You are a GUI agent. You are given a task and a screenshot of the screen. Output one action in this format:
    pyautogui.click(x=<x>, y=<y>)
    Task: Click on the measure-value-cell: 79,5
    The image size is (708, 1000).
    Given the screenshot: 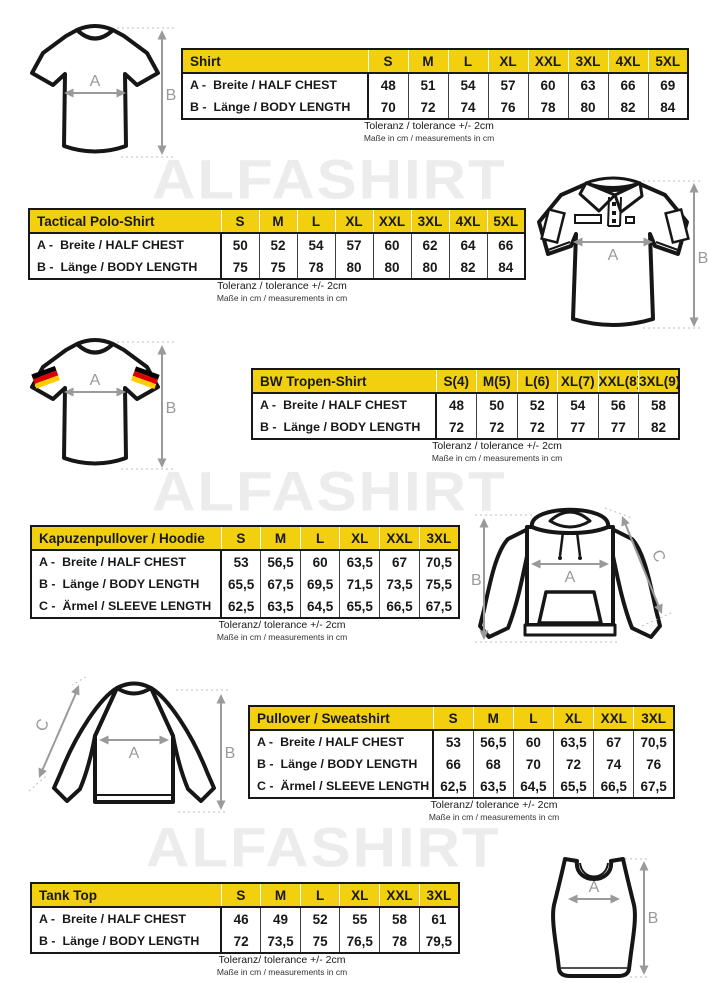 What is the action you would take?
    pyautogui.click(x=438, y=941)
    